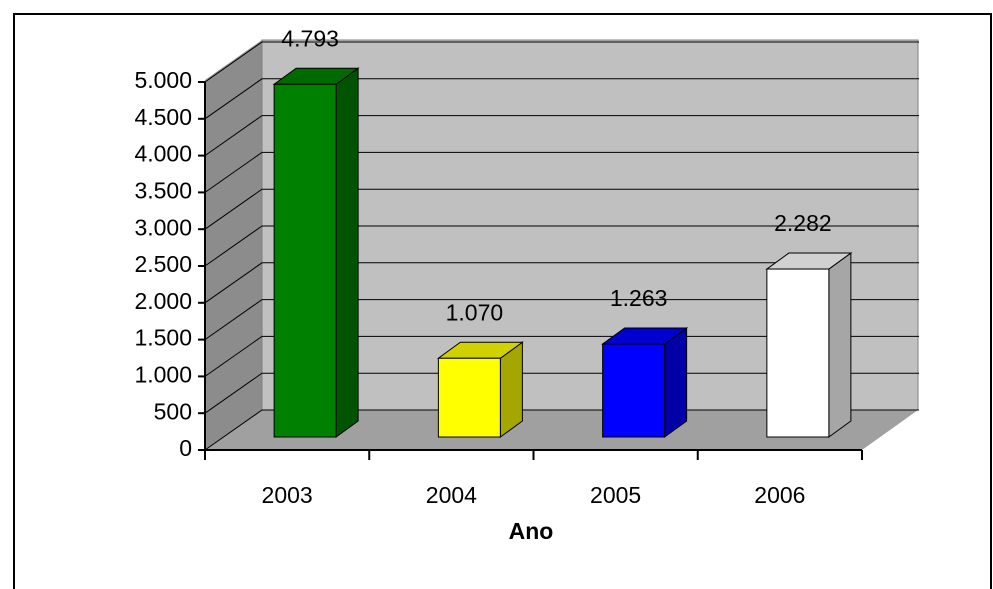  I want to click on y-tick-label: 4.000, so click(163, 154).